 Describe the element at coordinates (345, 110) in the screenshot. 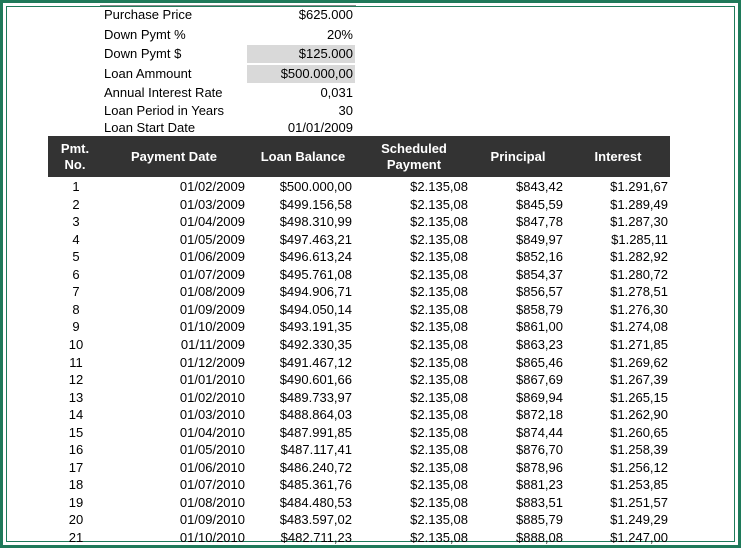

I see `summary-value: 30` at that location.